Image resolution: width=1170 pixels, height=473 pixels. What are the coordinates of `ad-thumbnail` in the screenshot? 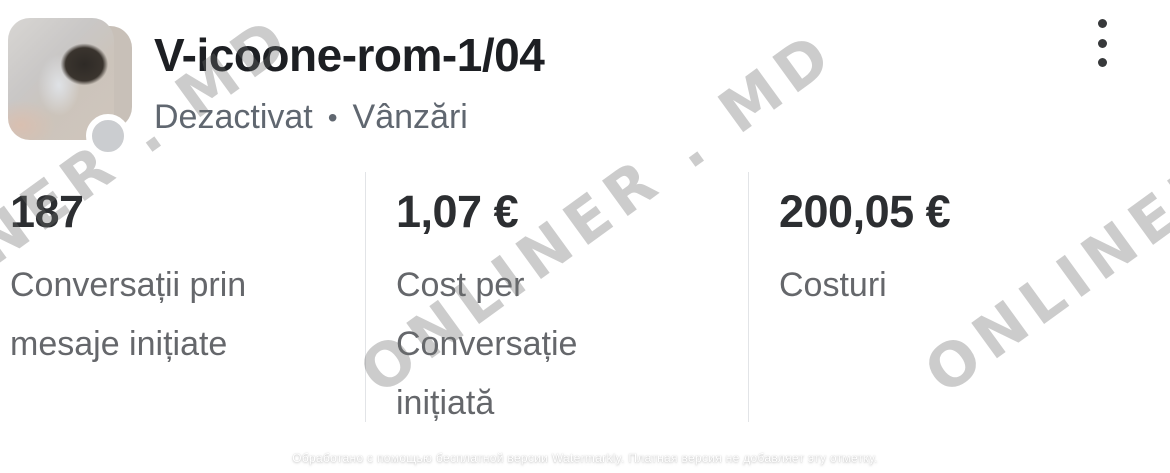 It's located at (70, 87).